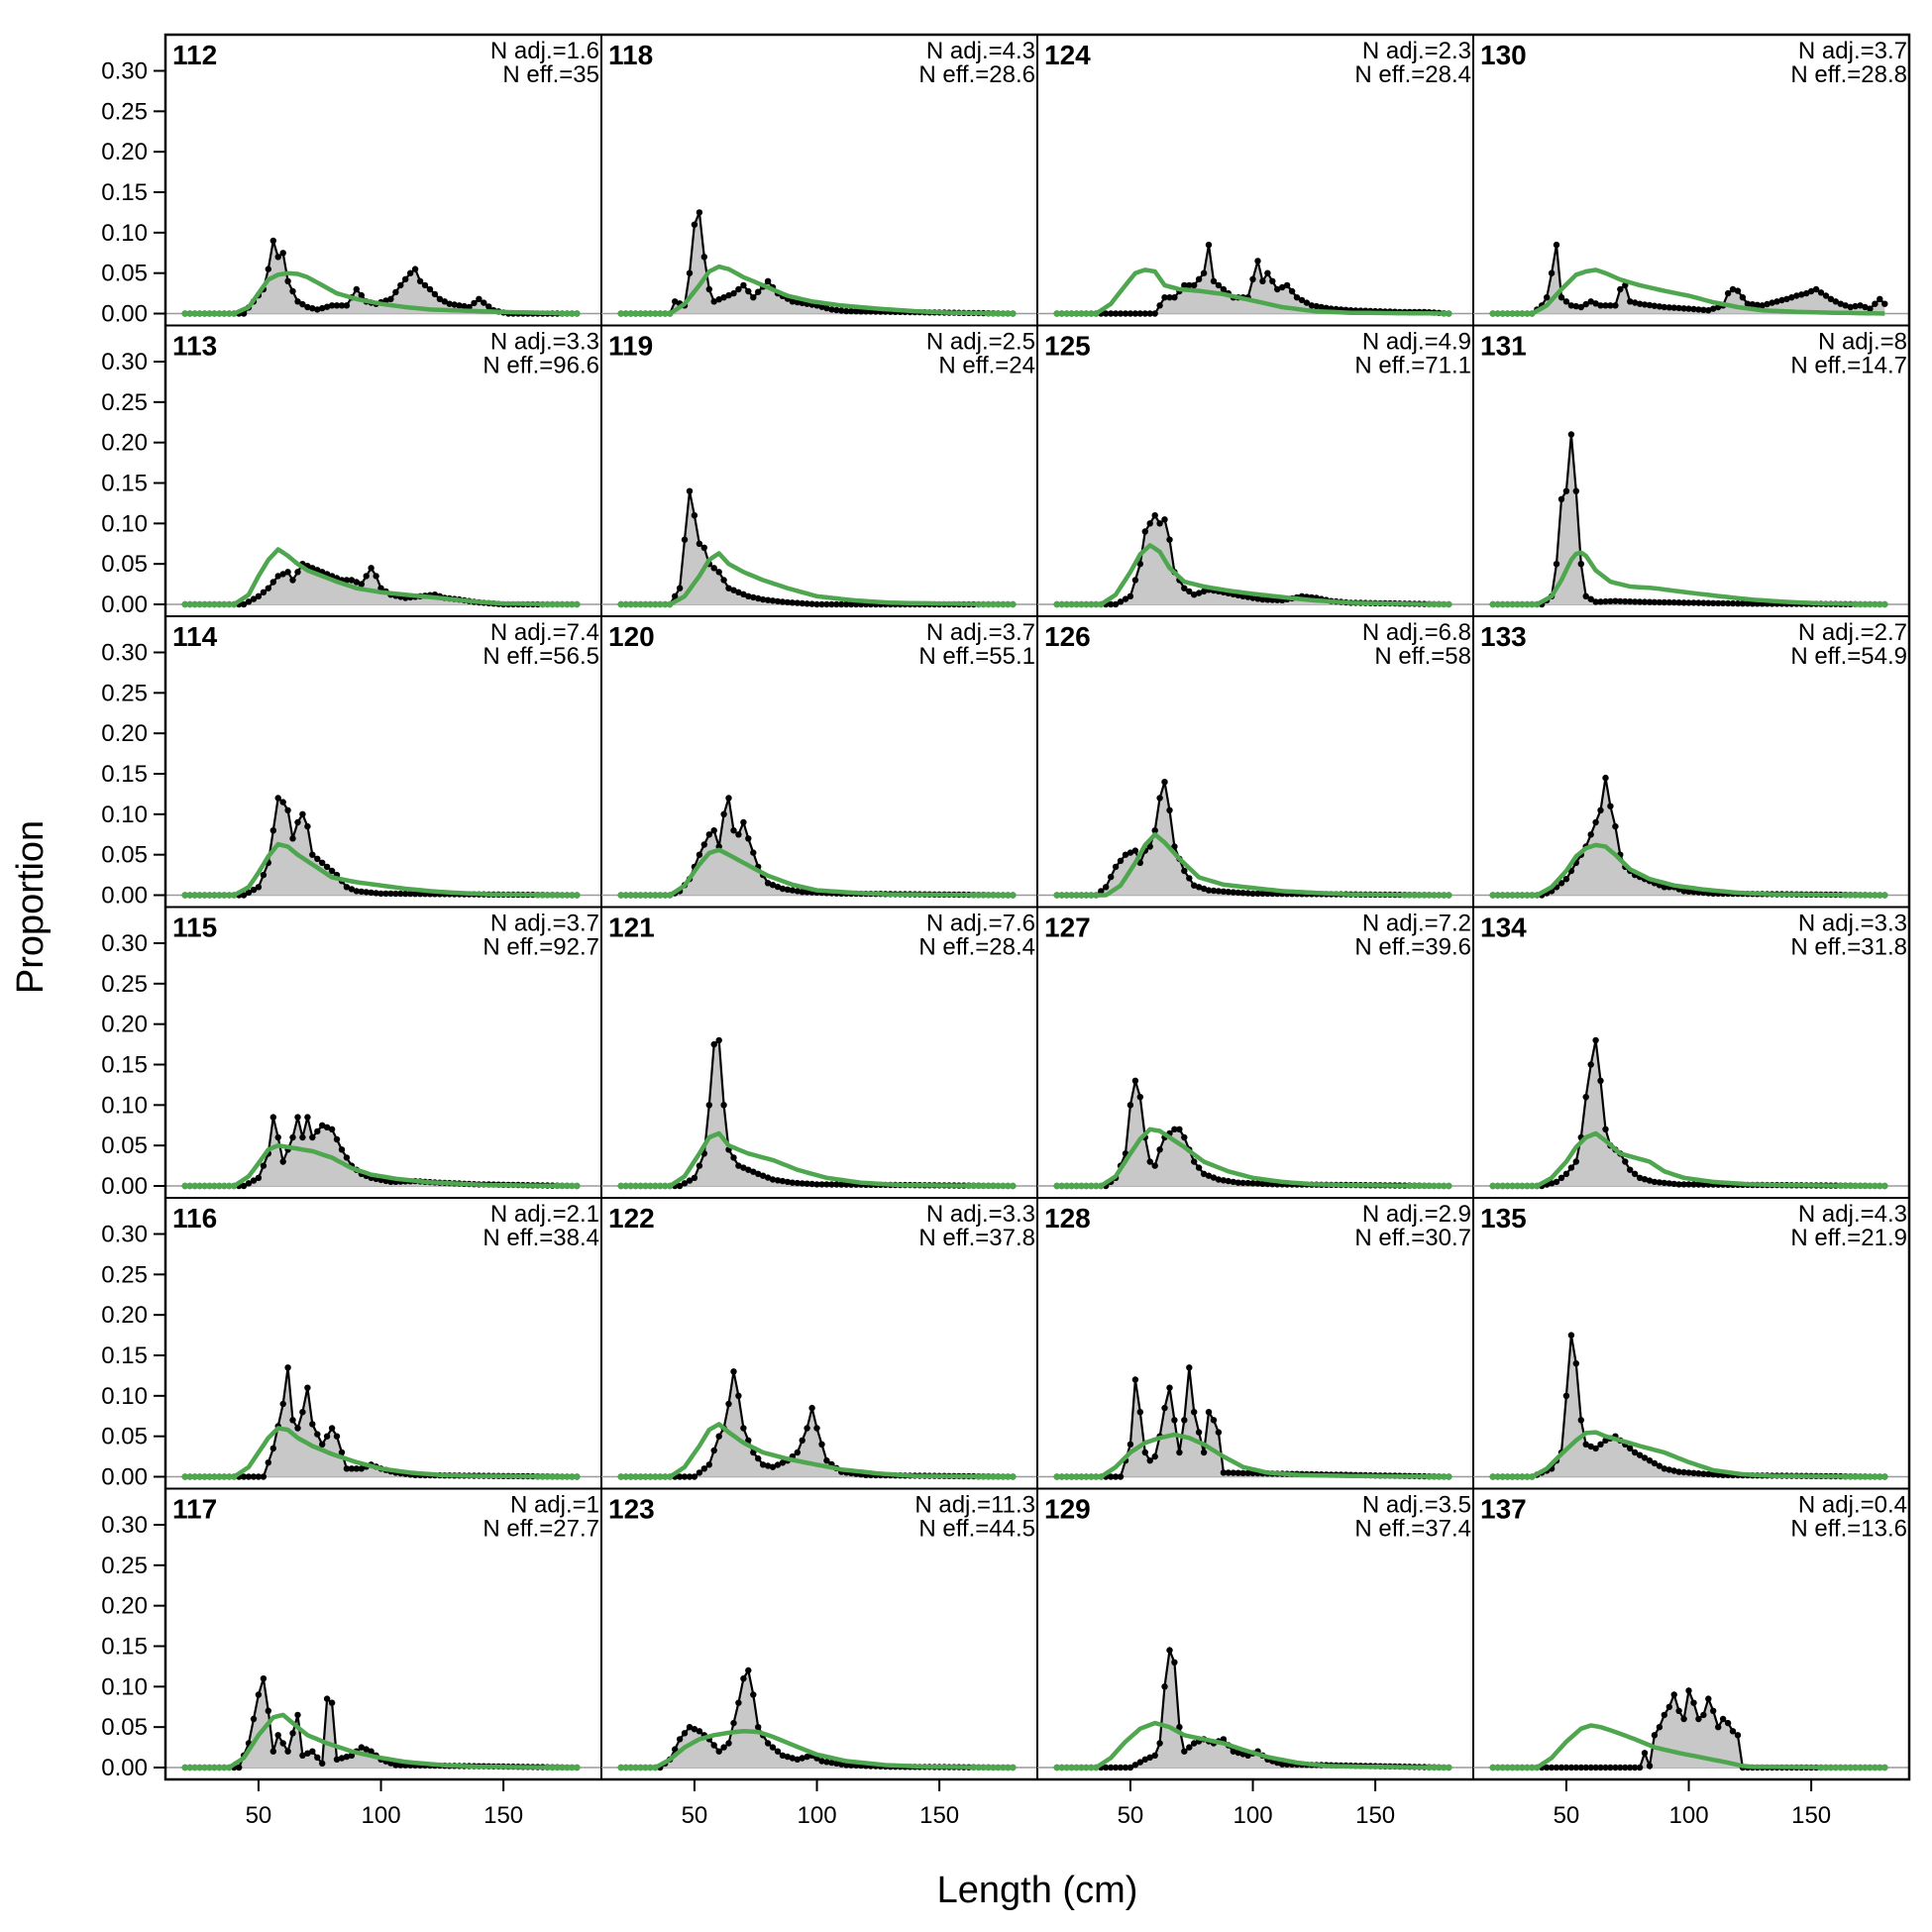  I want to click on panel-130: 130 N adj.=3.7N eff.=28.8, so click(1691, 181).